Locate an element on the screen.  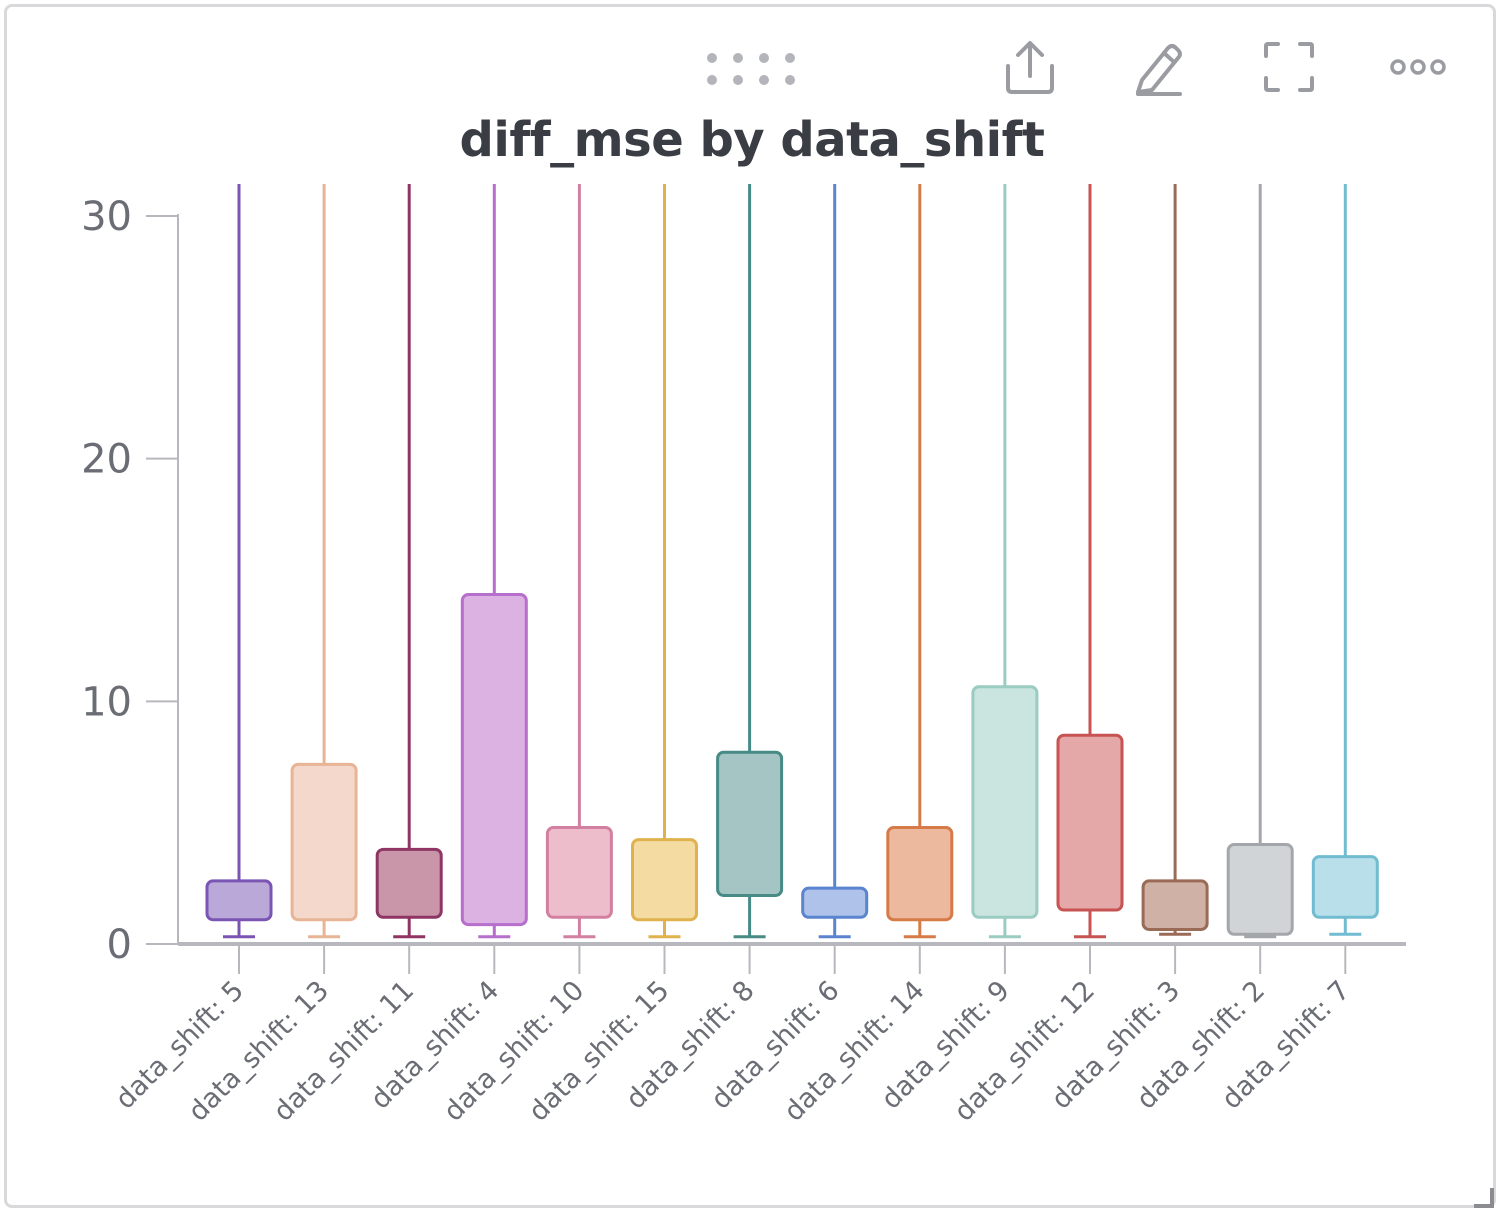
y-tick-label: 20 is located at coordinates (106, 460).